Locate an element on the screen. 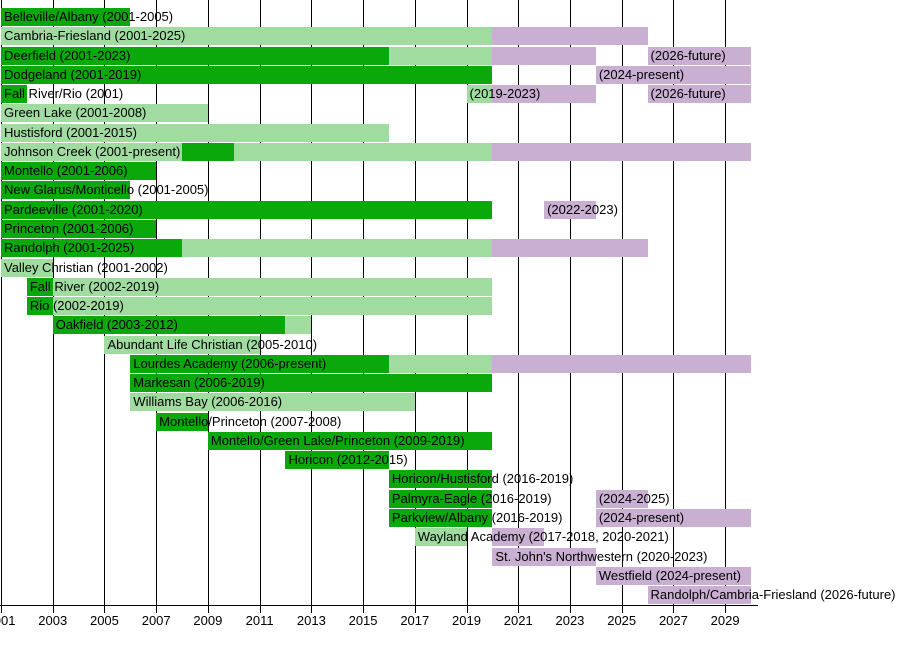  x-axis-tick-label: 2013 is located at coordinates (311, 620).